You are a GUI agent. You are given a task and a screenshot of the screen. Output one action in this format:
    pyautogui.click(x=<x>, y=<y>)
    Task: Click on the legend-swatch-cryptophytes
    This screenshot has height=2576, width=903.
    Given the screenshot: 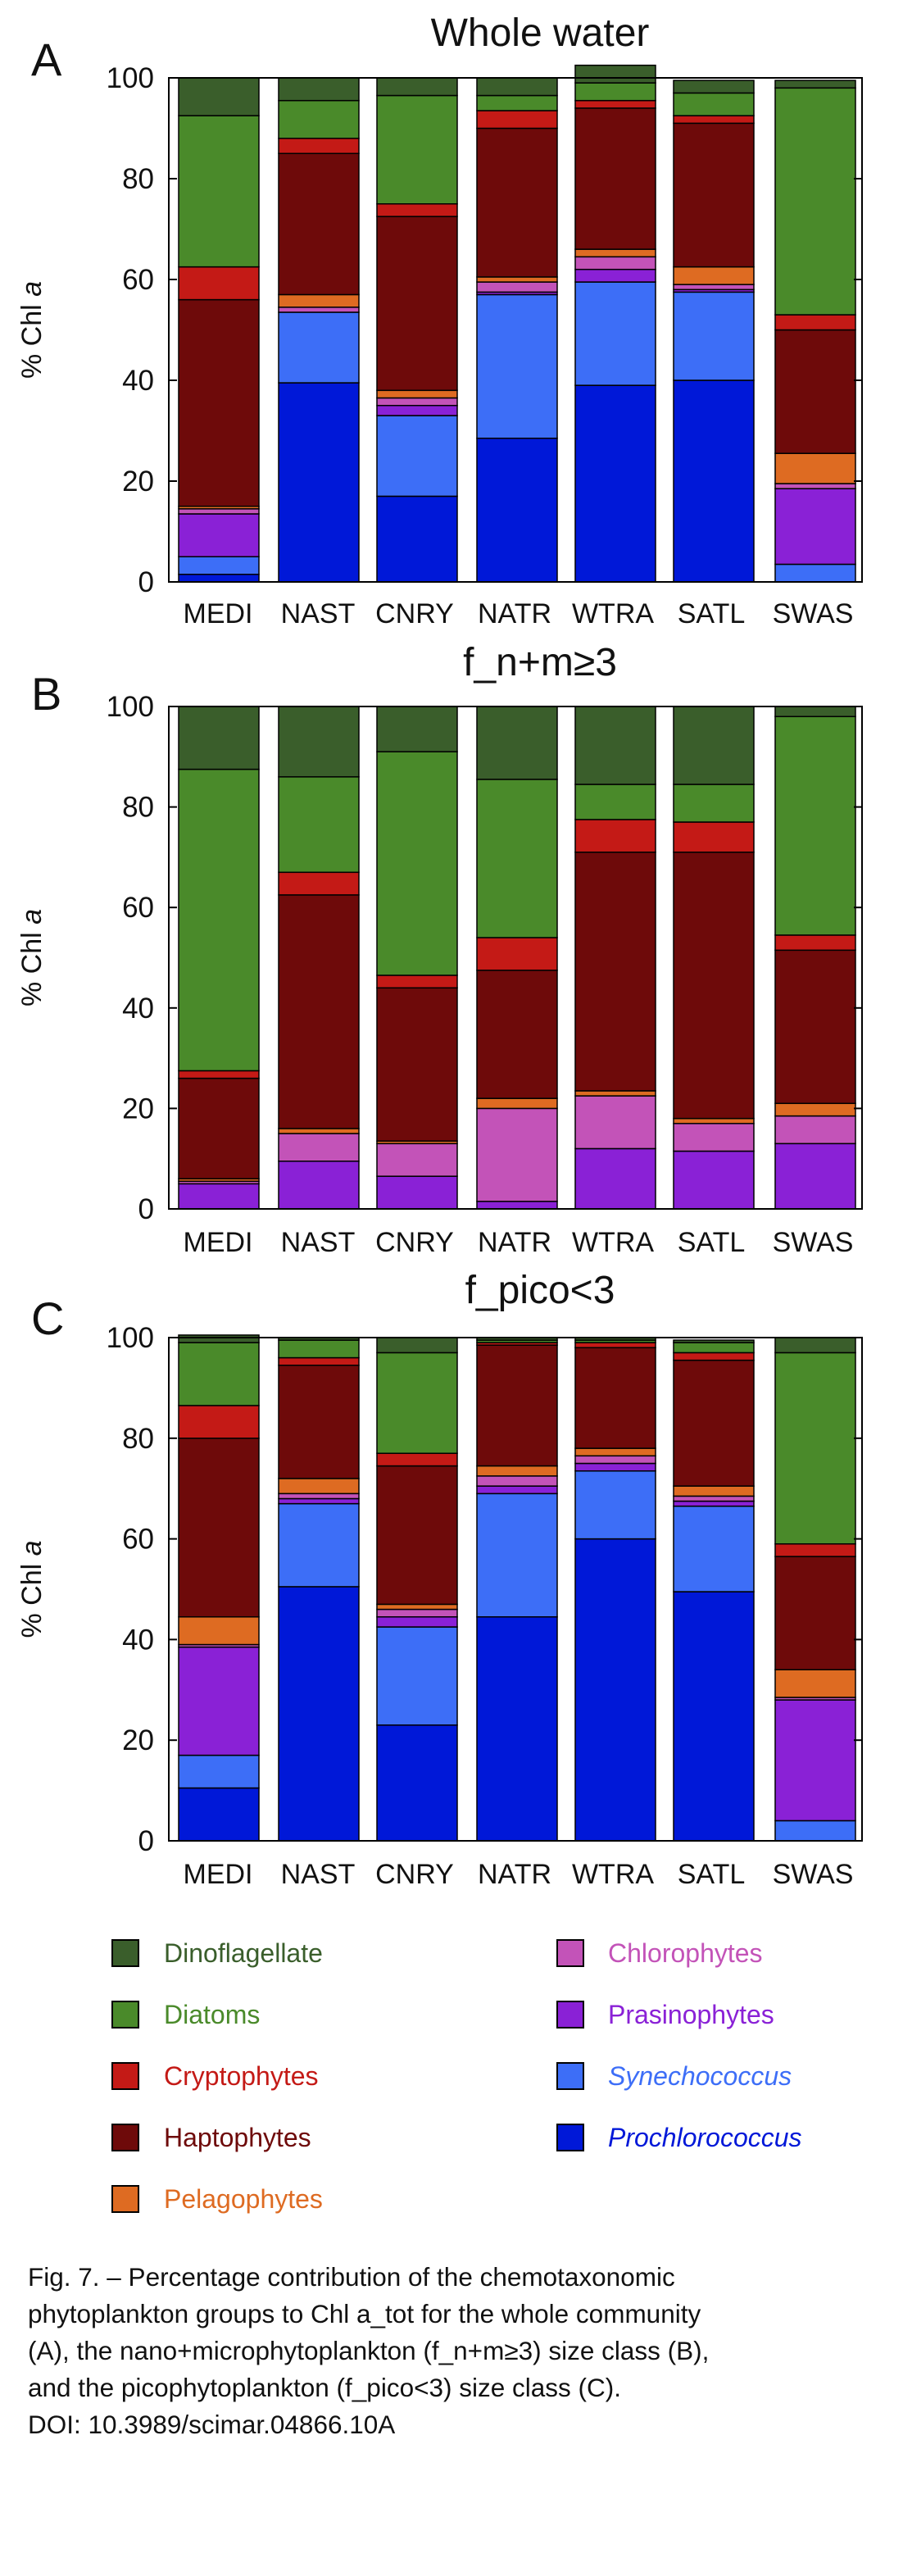 What is the action you would take?
    pyautogui.click(x=125, y=2076)
    